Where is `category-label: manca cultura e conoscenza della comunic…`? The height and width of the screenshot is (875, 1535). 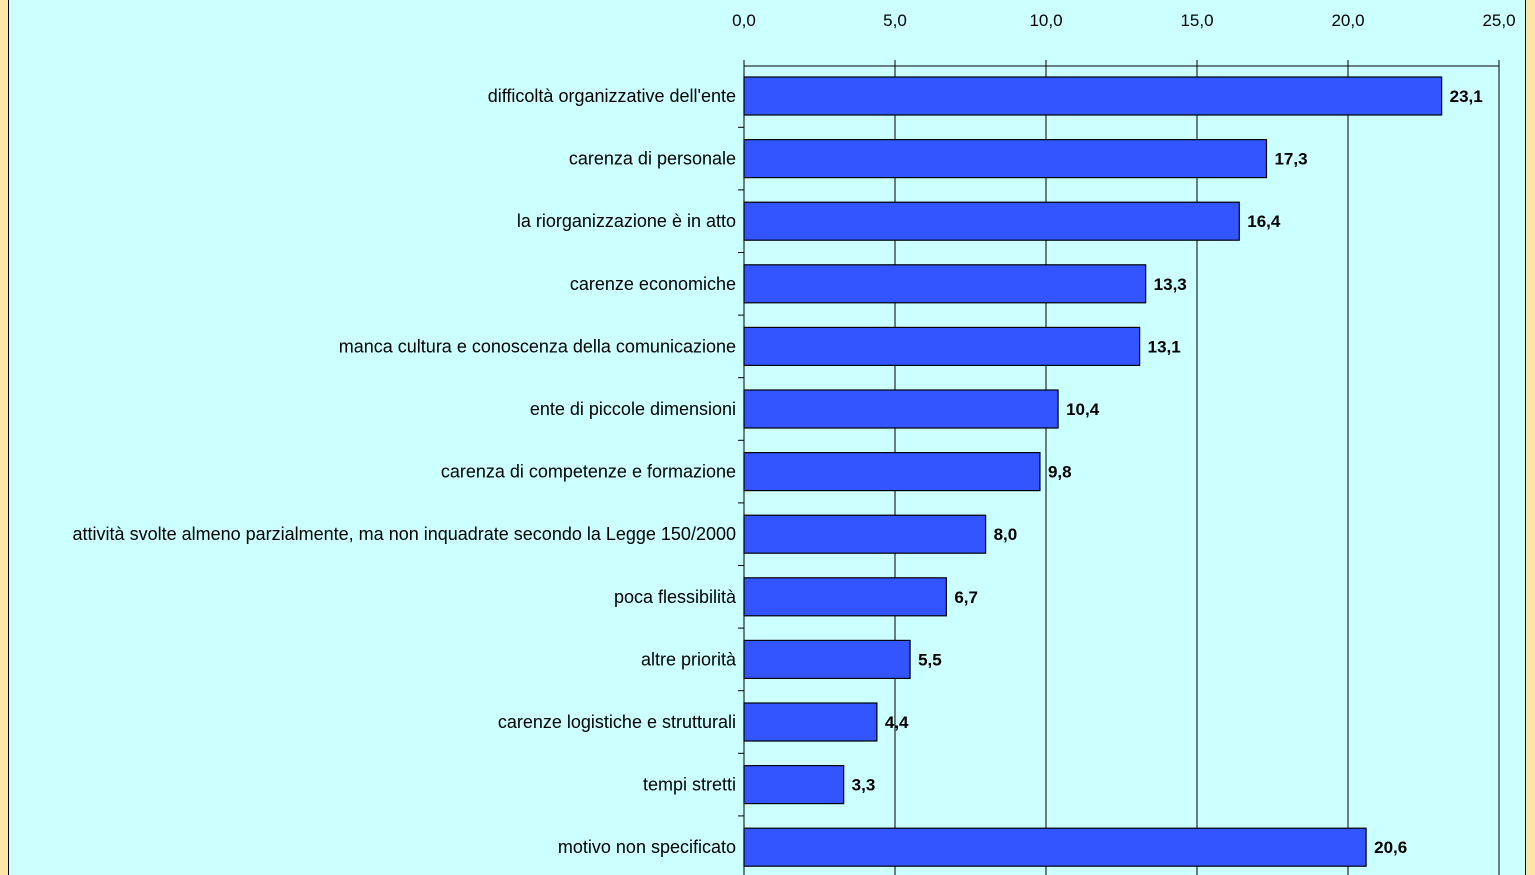
category-label: manca cultura e conoscenza della comunic… is located at coordinates (537, 346).